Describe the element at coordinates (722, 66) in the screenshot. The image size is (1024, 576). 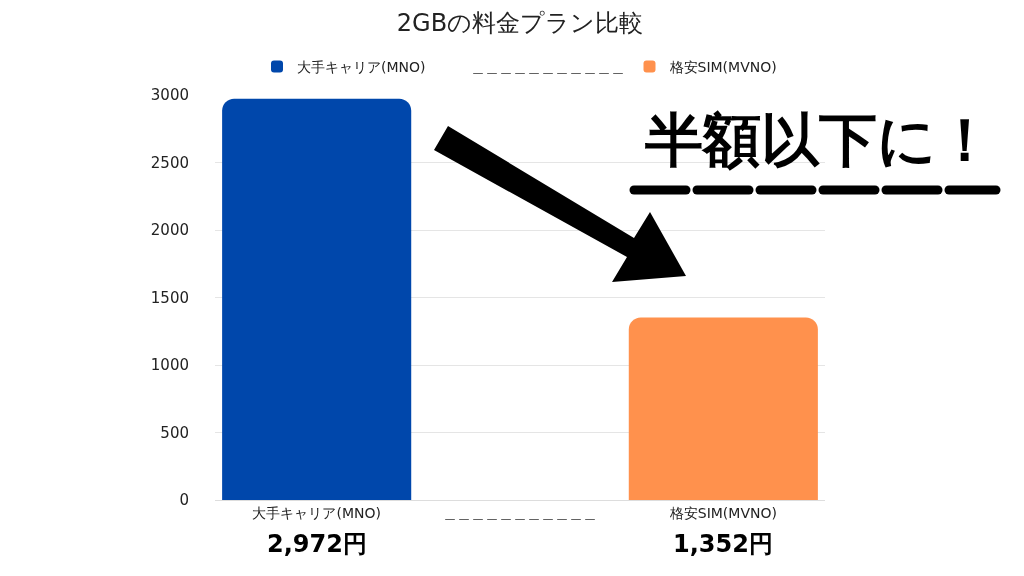
I see `legend-label: 格安SIM(MVNO)` at that location.